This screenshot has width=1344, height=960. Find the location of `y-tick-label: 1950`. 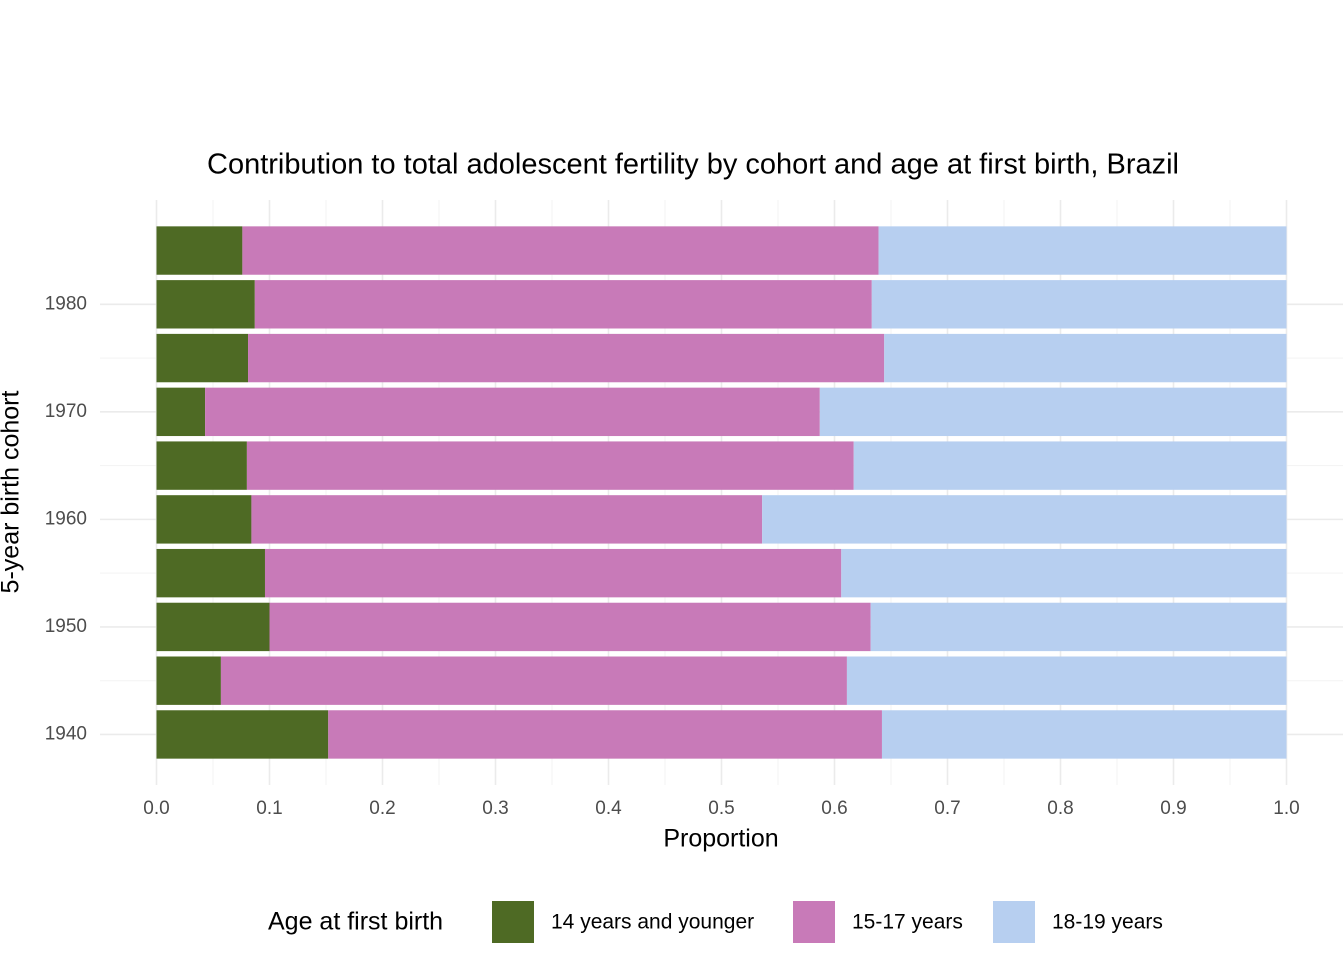

y-tick-label: 1950 is located at coordinates (66, 626).